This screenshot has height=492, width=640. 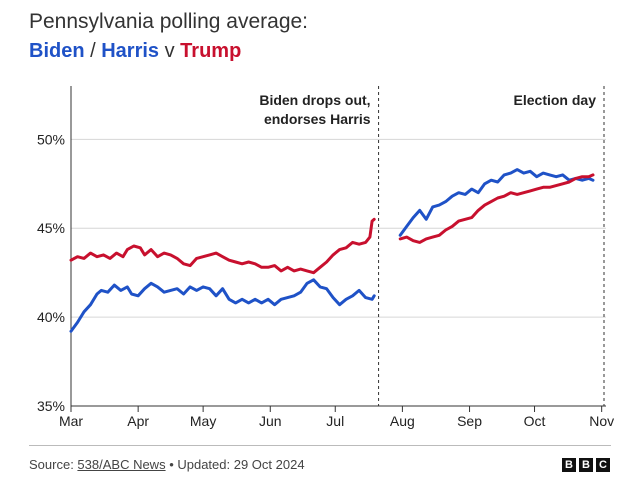 What do you see at coordinates (314, 100) in the screenshot?
I see `annotation-label: Biden drops out,` at bounding box center [314, 100].